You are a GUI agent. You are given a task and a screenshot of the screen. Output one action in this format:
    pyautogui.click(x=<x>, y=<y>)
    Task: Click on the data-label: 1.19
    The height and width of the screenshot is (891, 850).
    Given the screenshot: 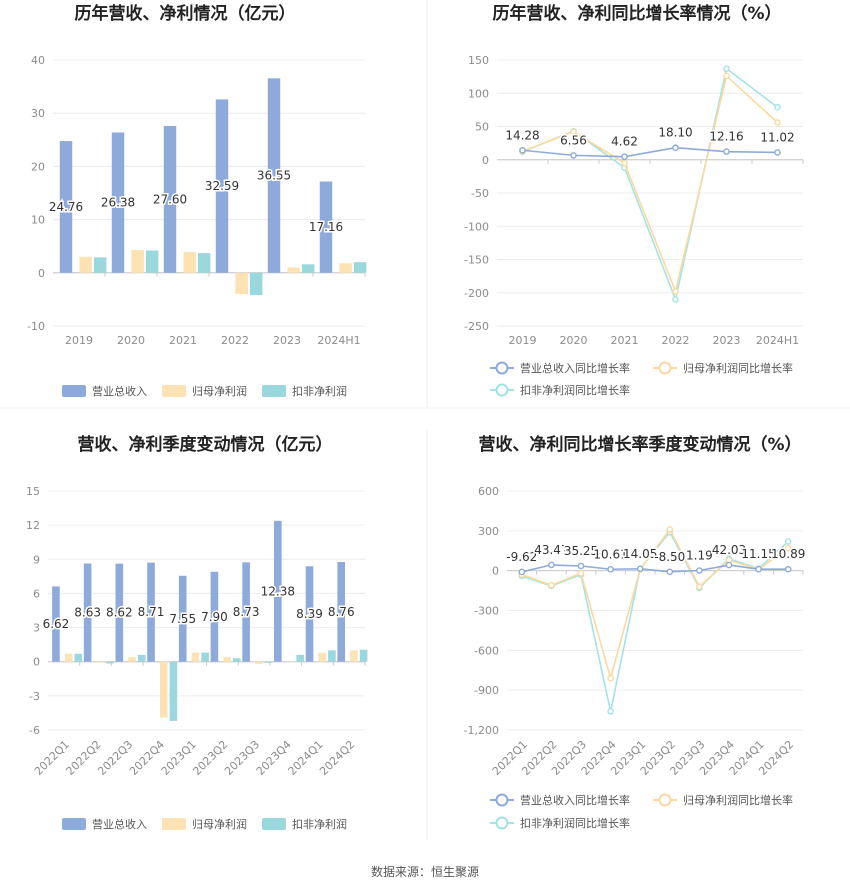 What is the action you would take?
    pyautogui.click(x=699, y=556)
    